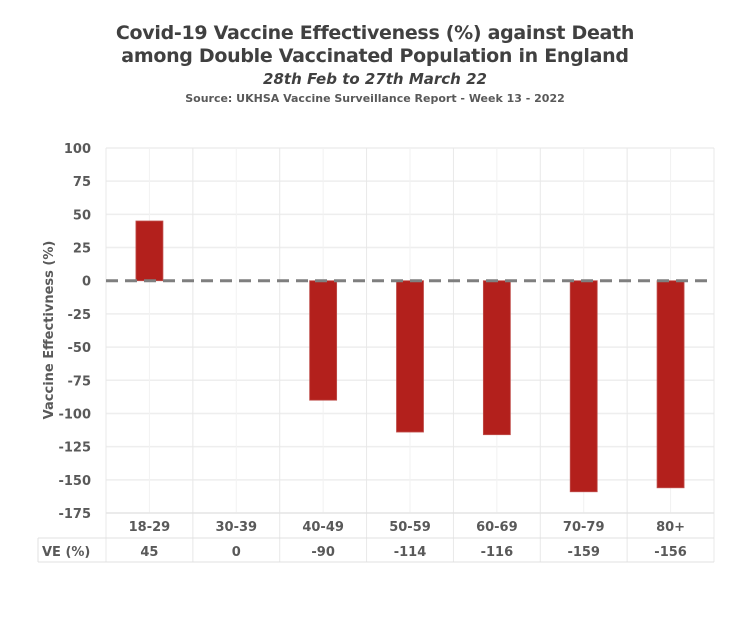 Image resolution: width=750 pixels, height=622 pixels. I want to click on y-tick-label: -25, so click(80, 315).